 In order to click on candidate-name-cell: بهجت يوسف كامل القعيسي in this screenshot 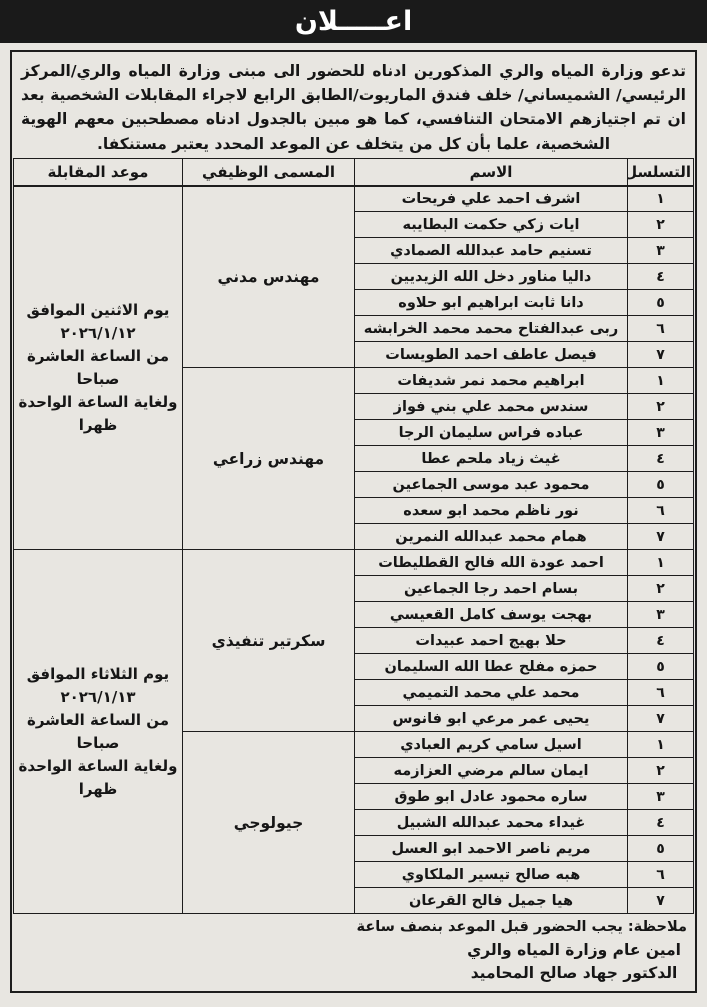, I will do `click(491, 614)`.